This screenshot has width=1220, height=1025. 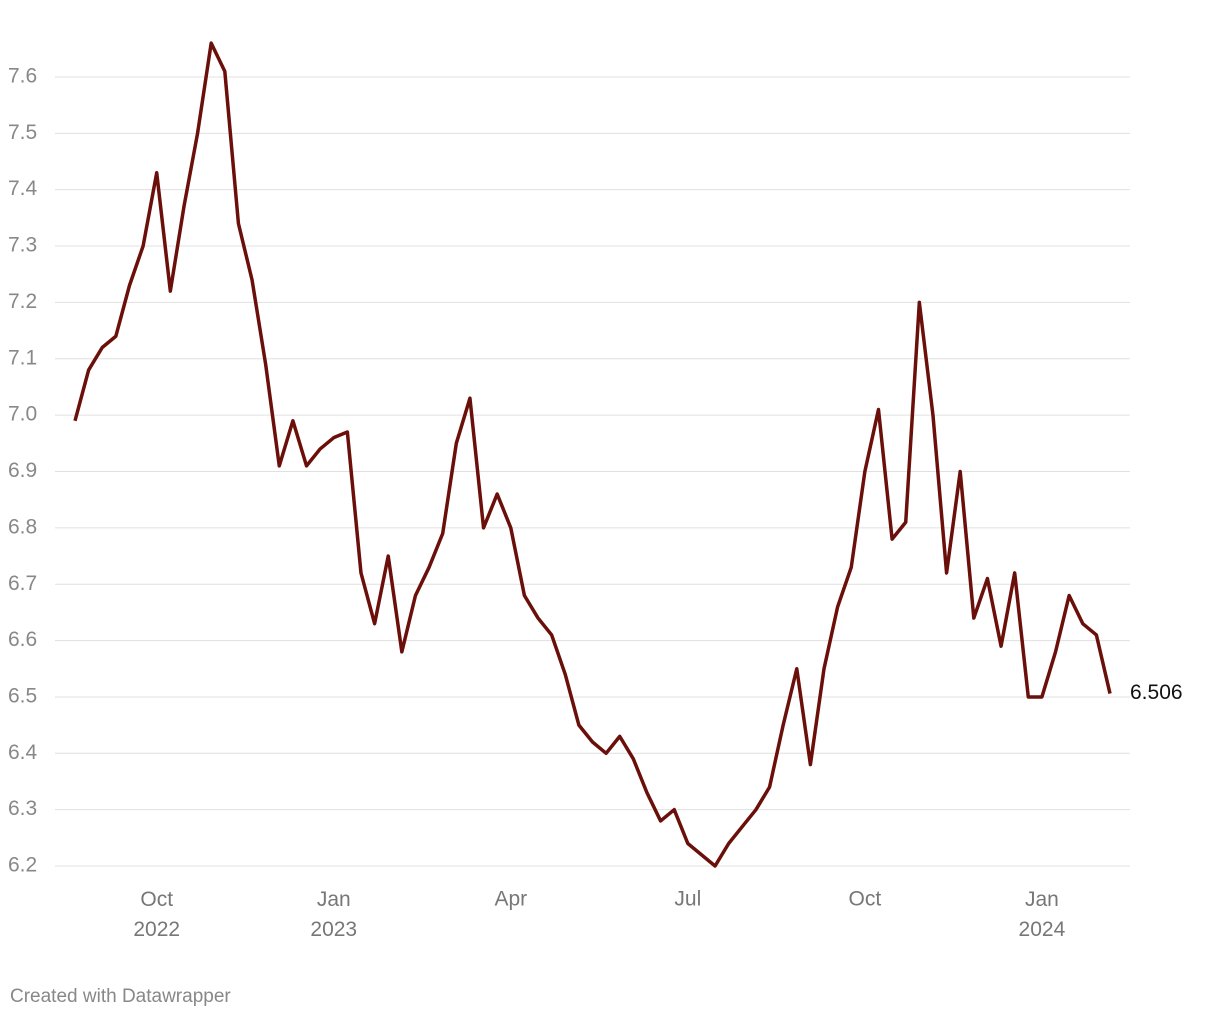 What do you see at coordinates (23, 752) in the screenshot?
I see `y-tick-label: 6.4` at bounding box center [23, 752].